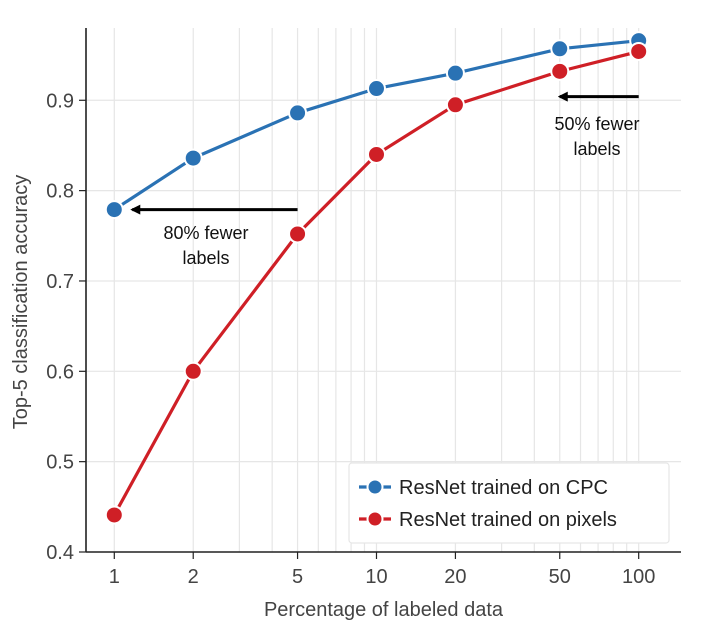 This screenshot has height=632, width=718. What do you see at coordinates (114, 577) in the screenshot?
I see `x-tick-label: 1` at bounding box center [114, 577].